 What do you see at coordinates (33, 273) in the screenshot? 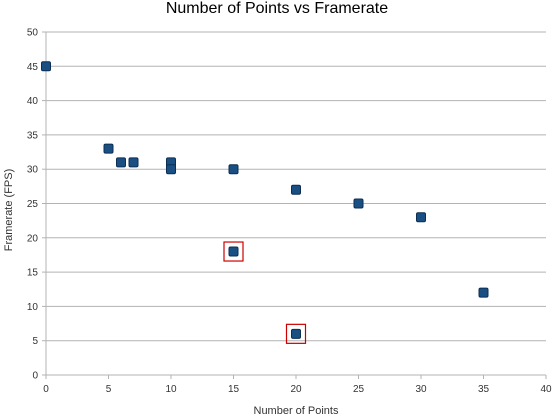
I see `y-tick-label: 15` at bounding box center [33, 273].